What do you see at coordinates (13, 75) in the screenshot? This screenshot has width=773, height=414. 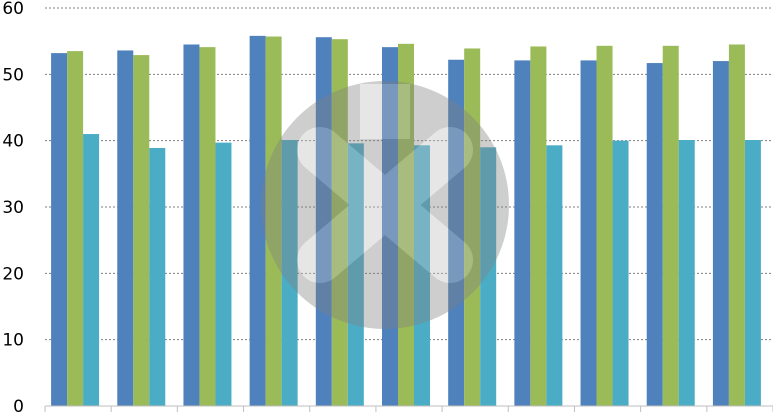 I see `y-tick-label: 50` at bounding box center [13, 75].